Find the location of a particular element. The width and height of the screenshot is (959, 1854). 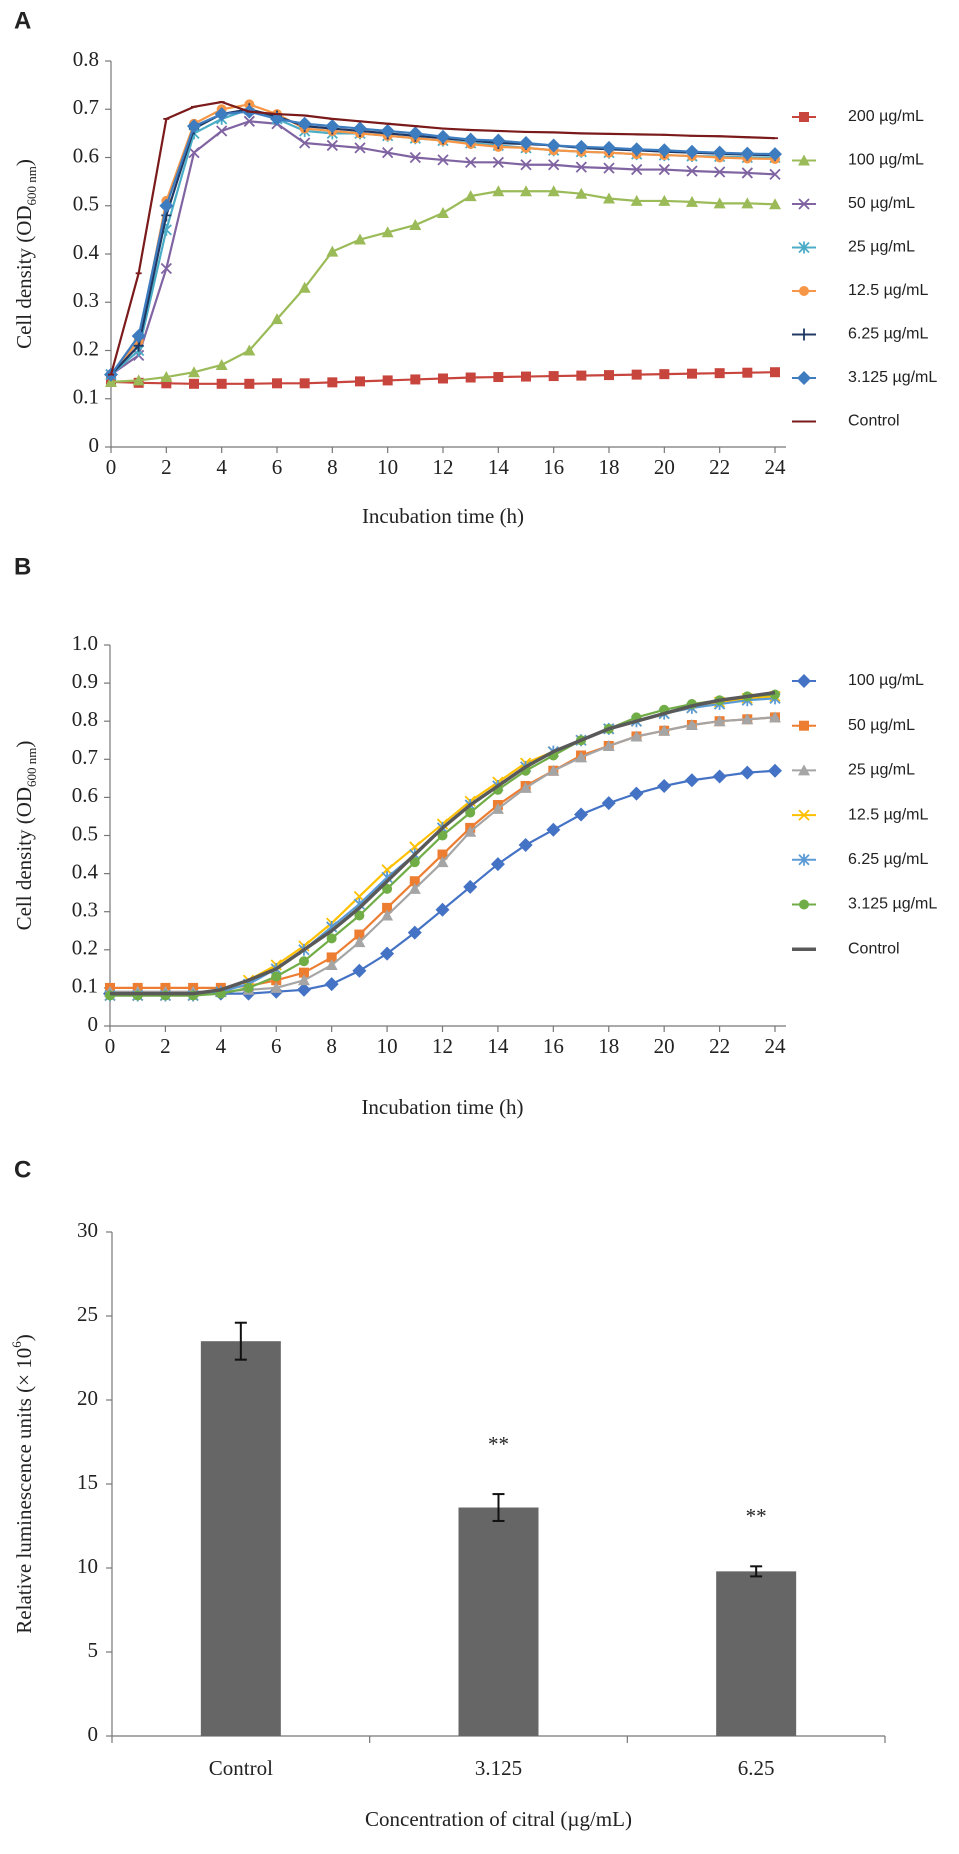

legend-label: 25 µg/mL is located at coordinates (881, 770).